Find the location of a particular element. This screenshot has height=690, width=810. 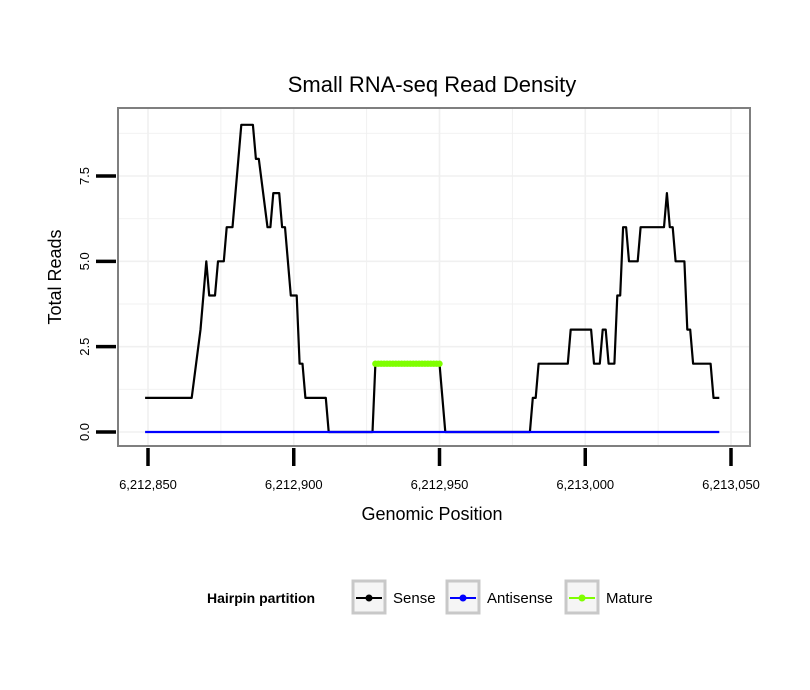

y-tick-label: 0.0 is located at coordinates (84, 432).